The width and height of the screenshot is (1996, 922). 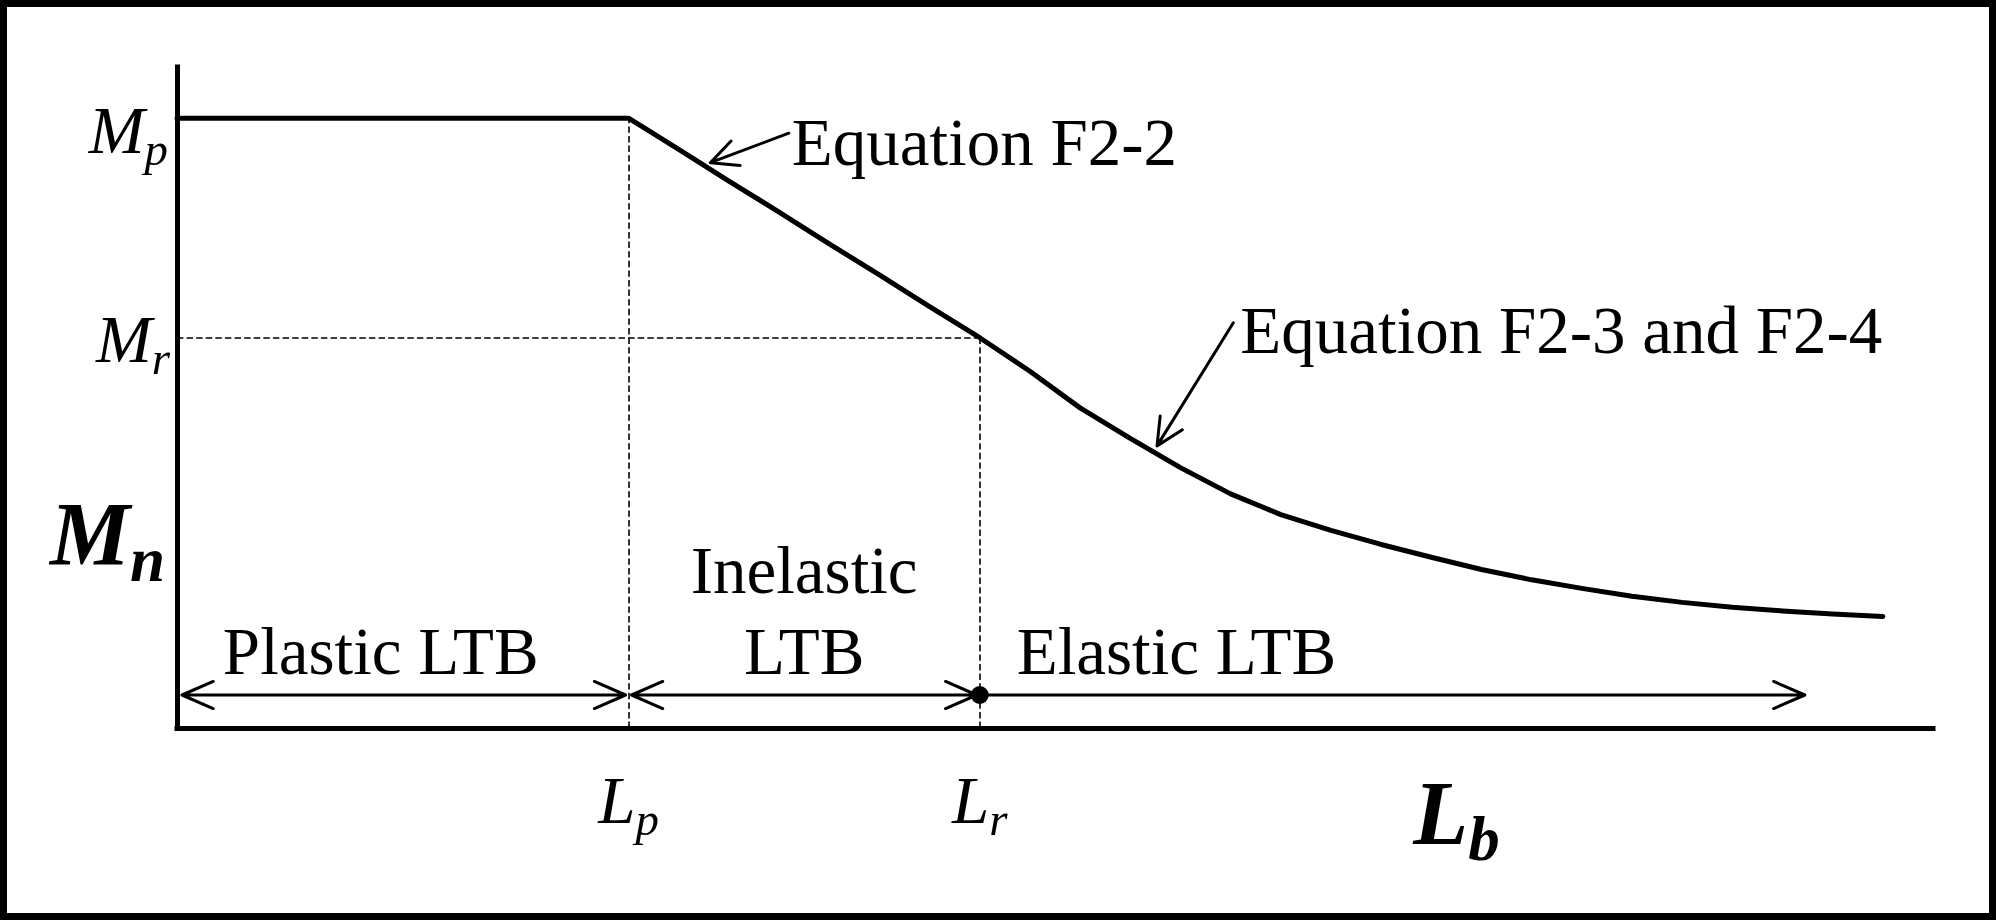 I want to click on ref-line-label: M$_{r}$, so click(x=132, y=342).